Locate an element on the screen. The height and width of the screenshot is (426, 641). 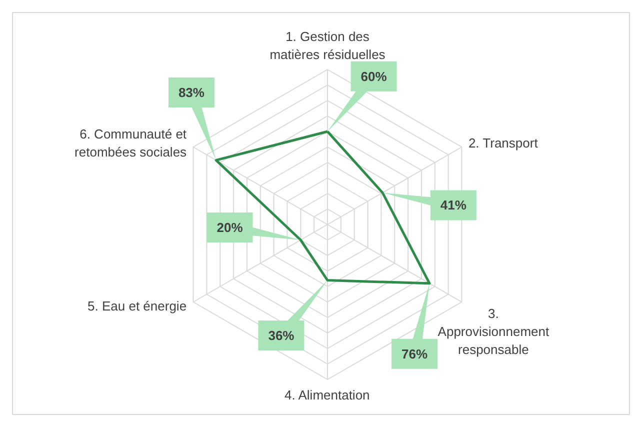
spoke-label: 2. Transport is located at coordinates (503, 143).